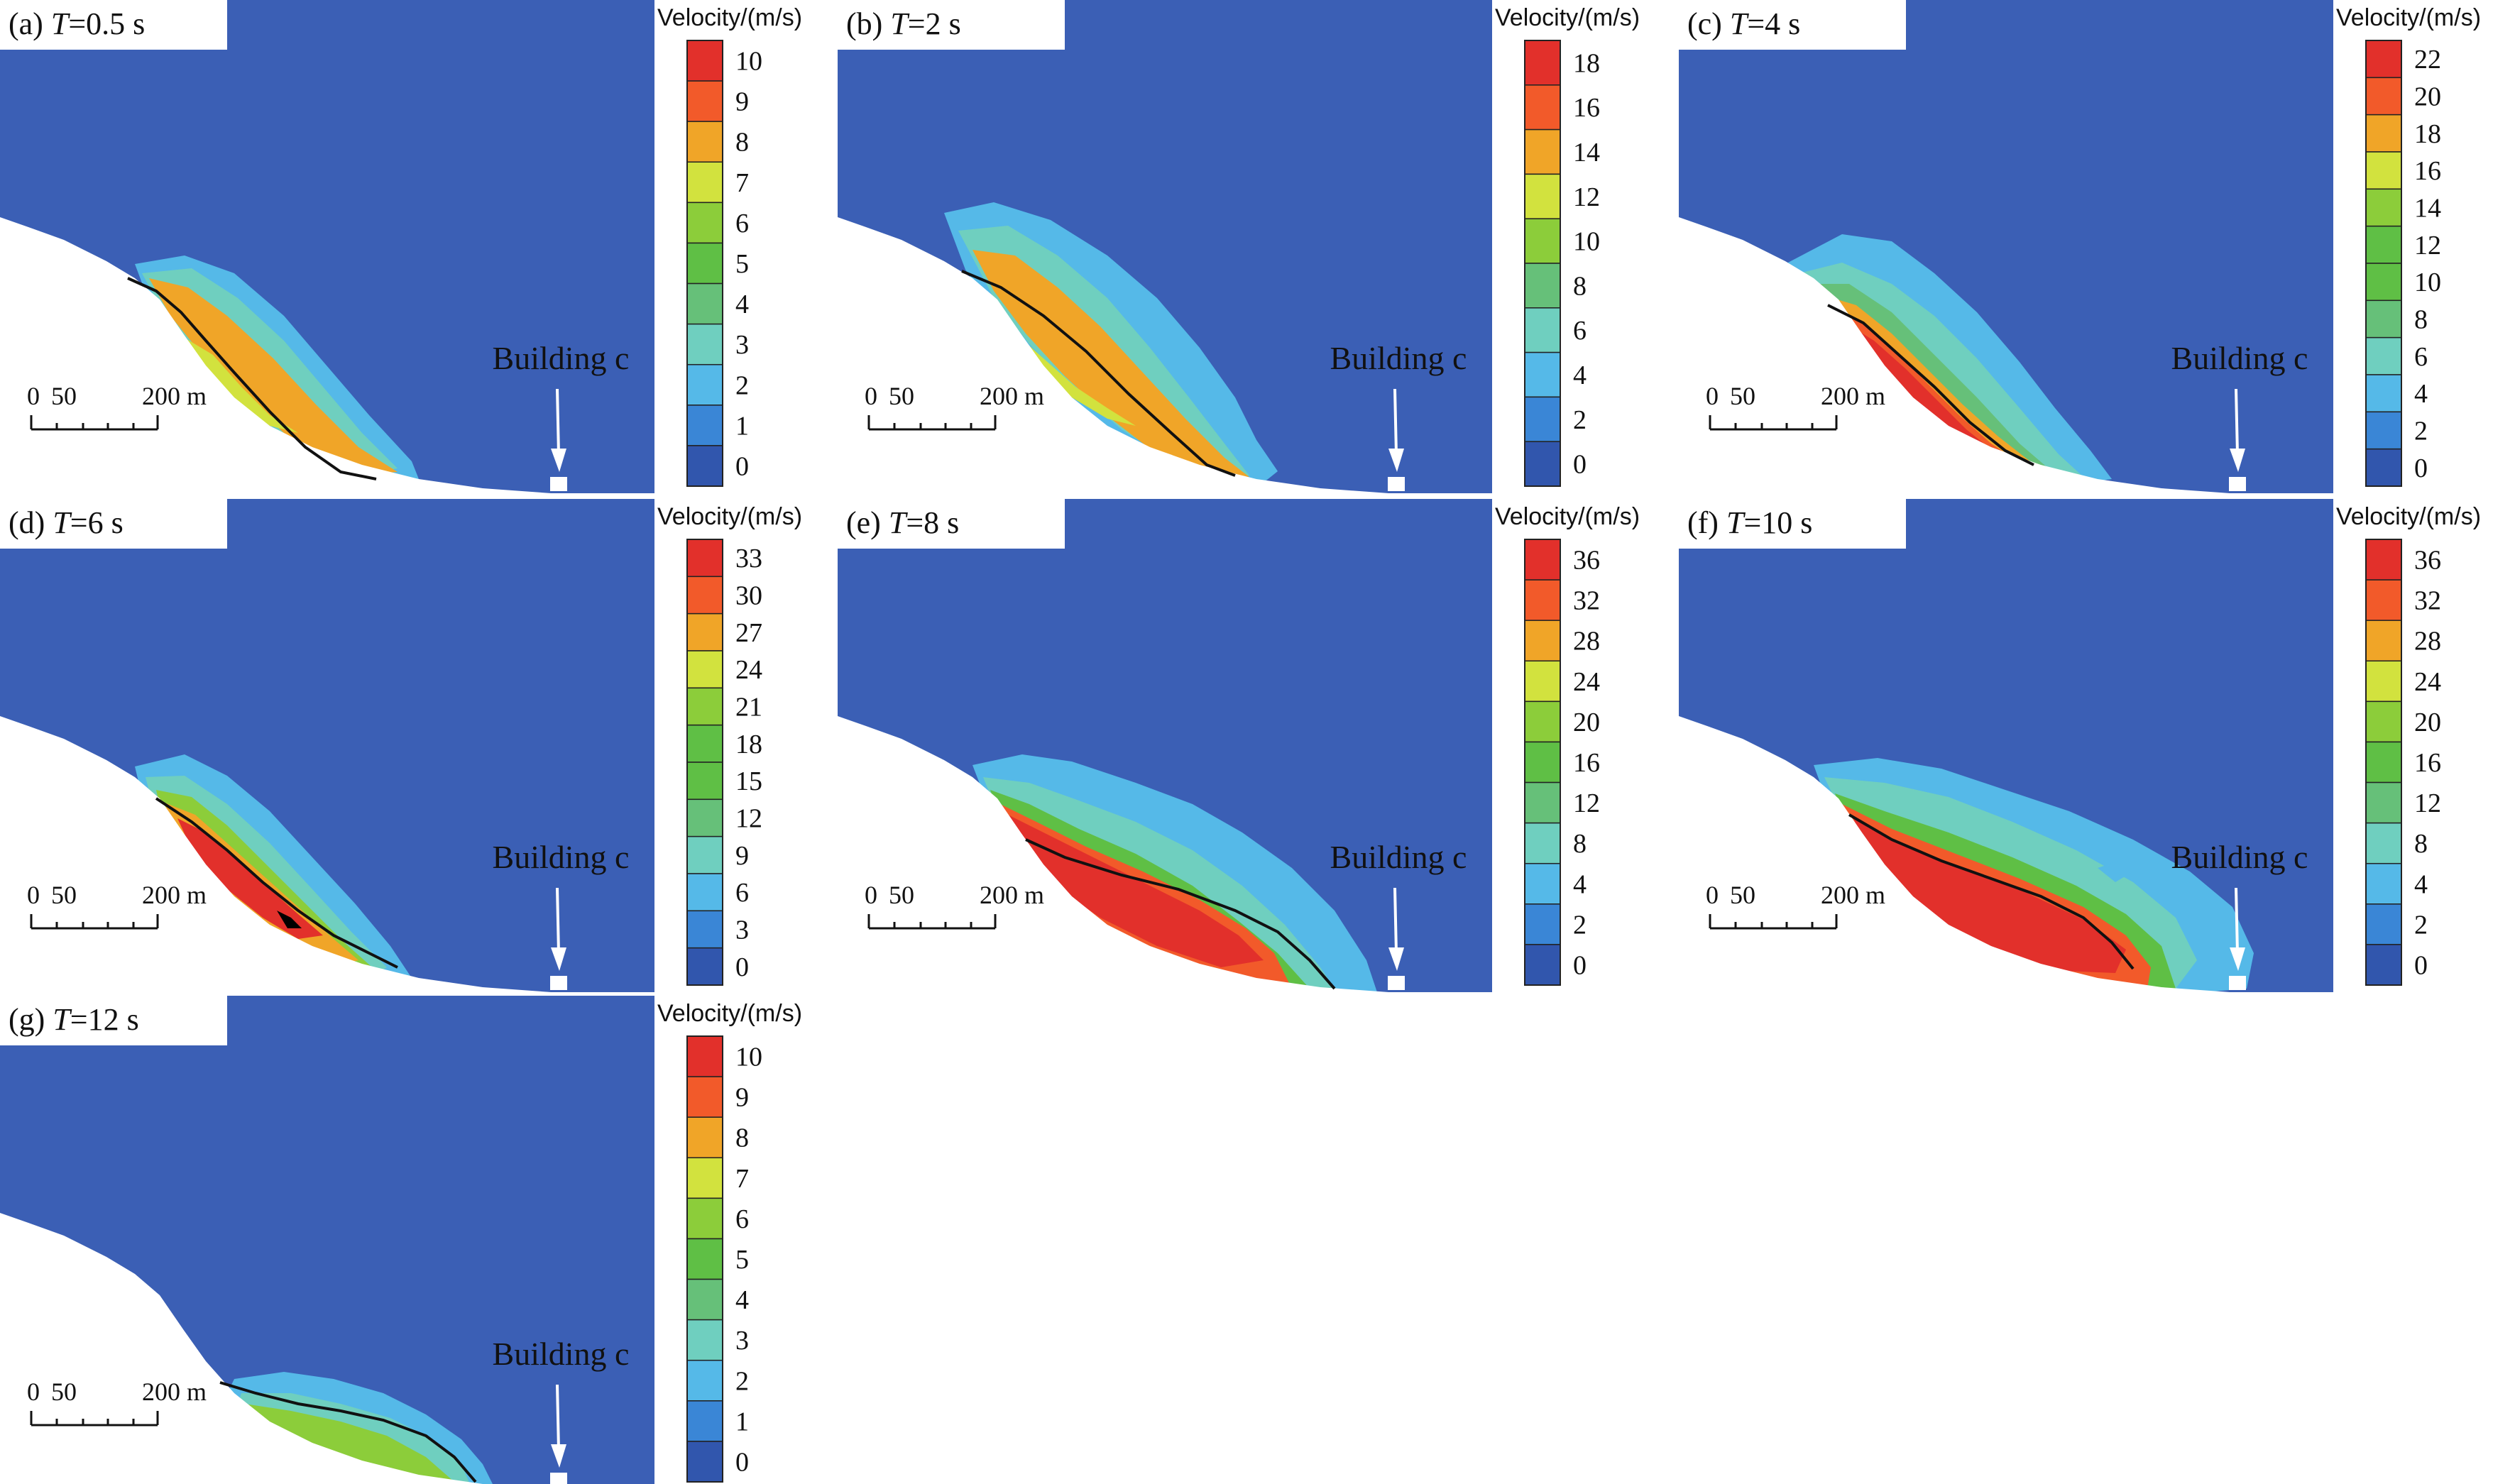 The image size is (2515, 1484). I want to click on panel-title-text: (a) T=0.5 s, so click(77, 23).